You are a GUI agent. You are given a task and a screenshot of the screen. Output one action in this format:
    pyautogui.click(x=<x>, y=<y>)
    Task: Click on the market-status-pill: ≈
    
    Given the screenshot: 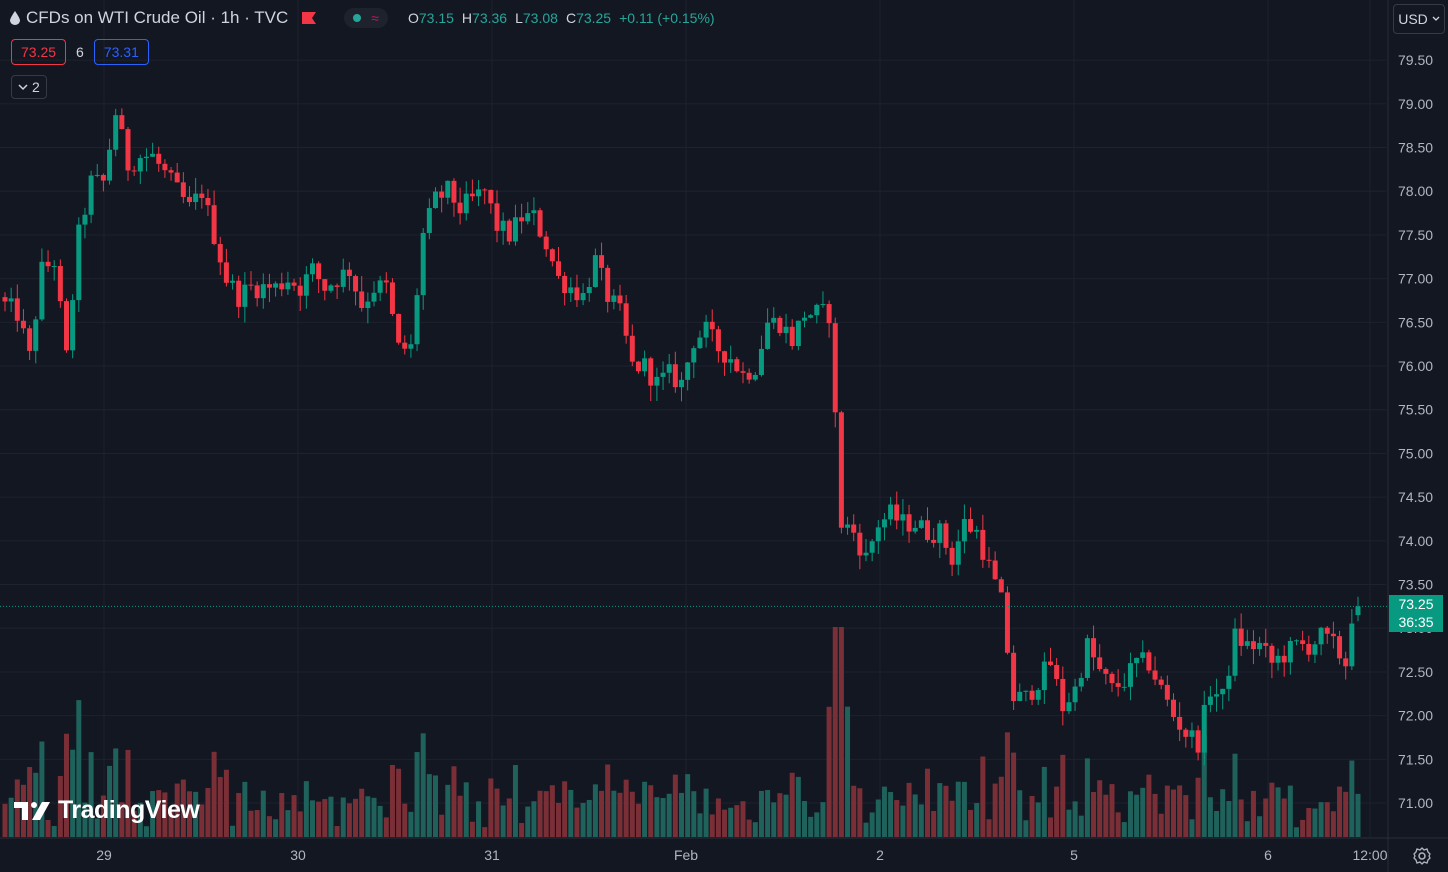 What is the action you would take?
    pyautogui.click(x=366, y=18)
    